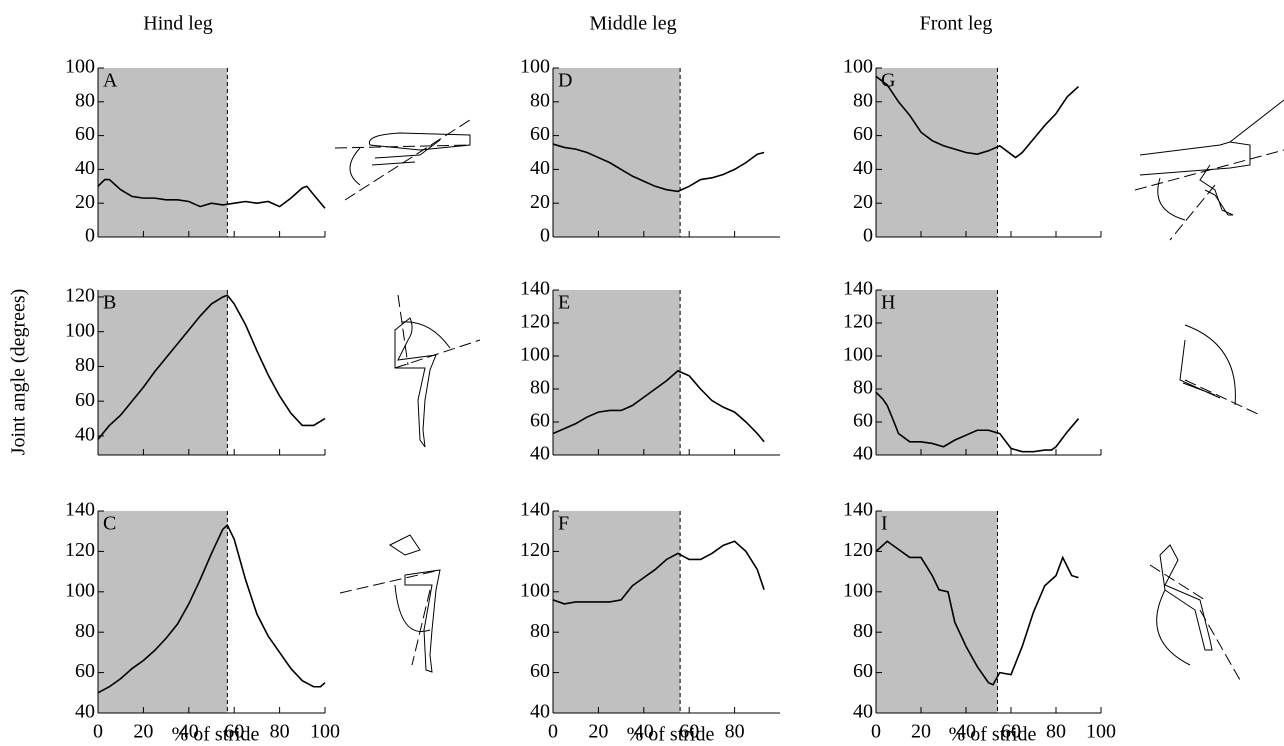 The image size is (1284, 746). I want to click on panel-letter: F, so click(563, 524).